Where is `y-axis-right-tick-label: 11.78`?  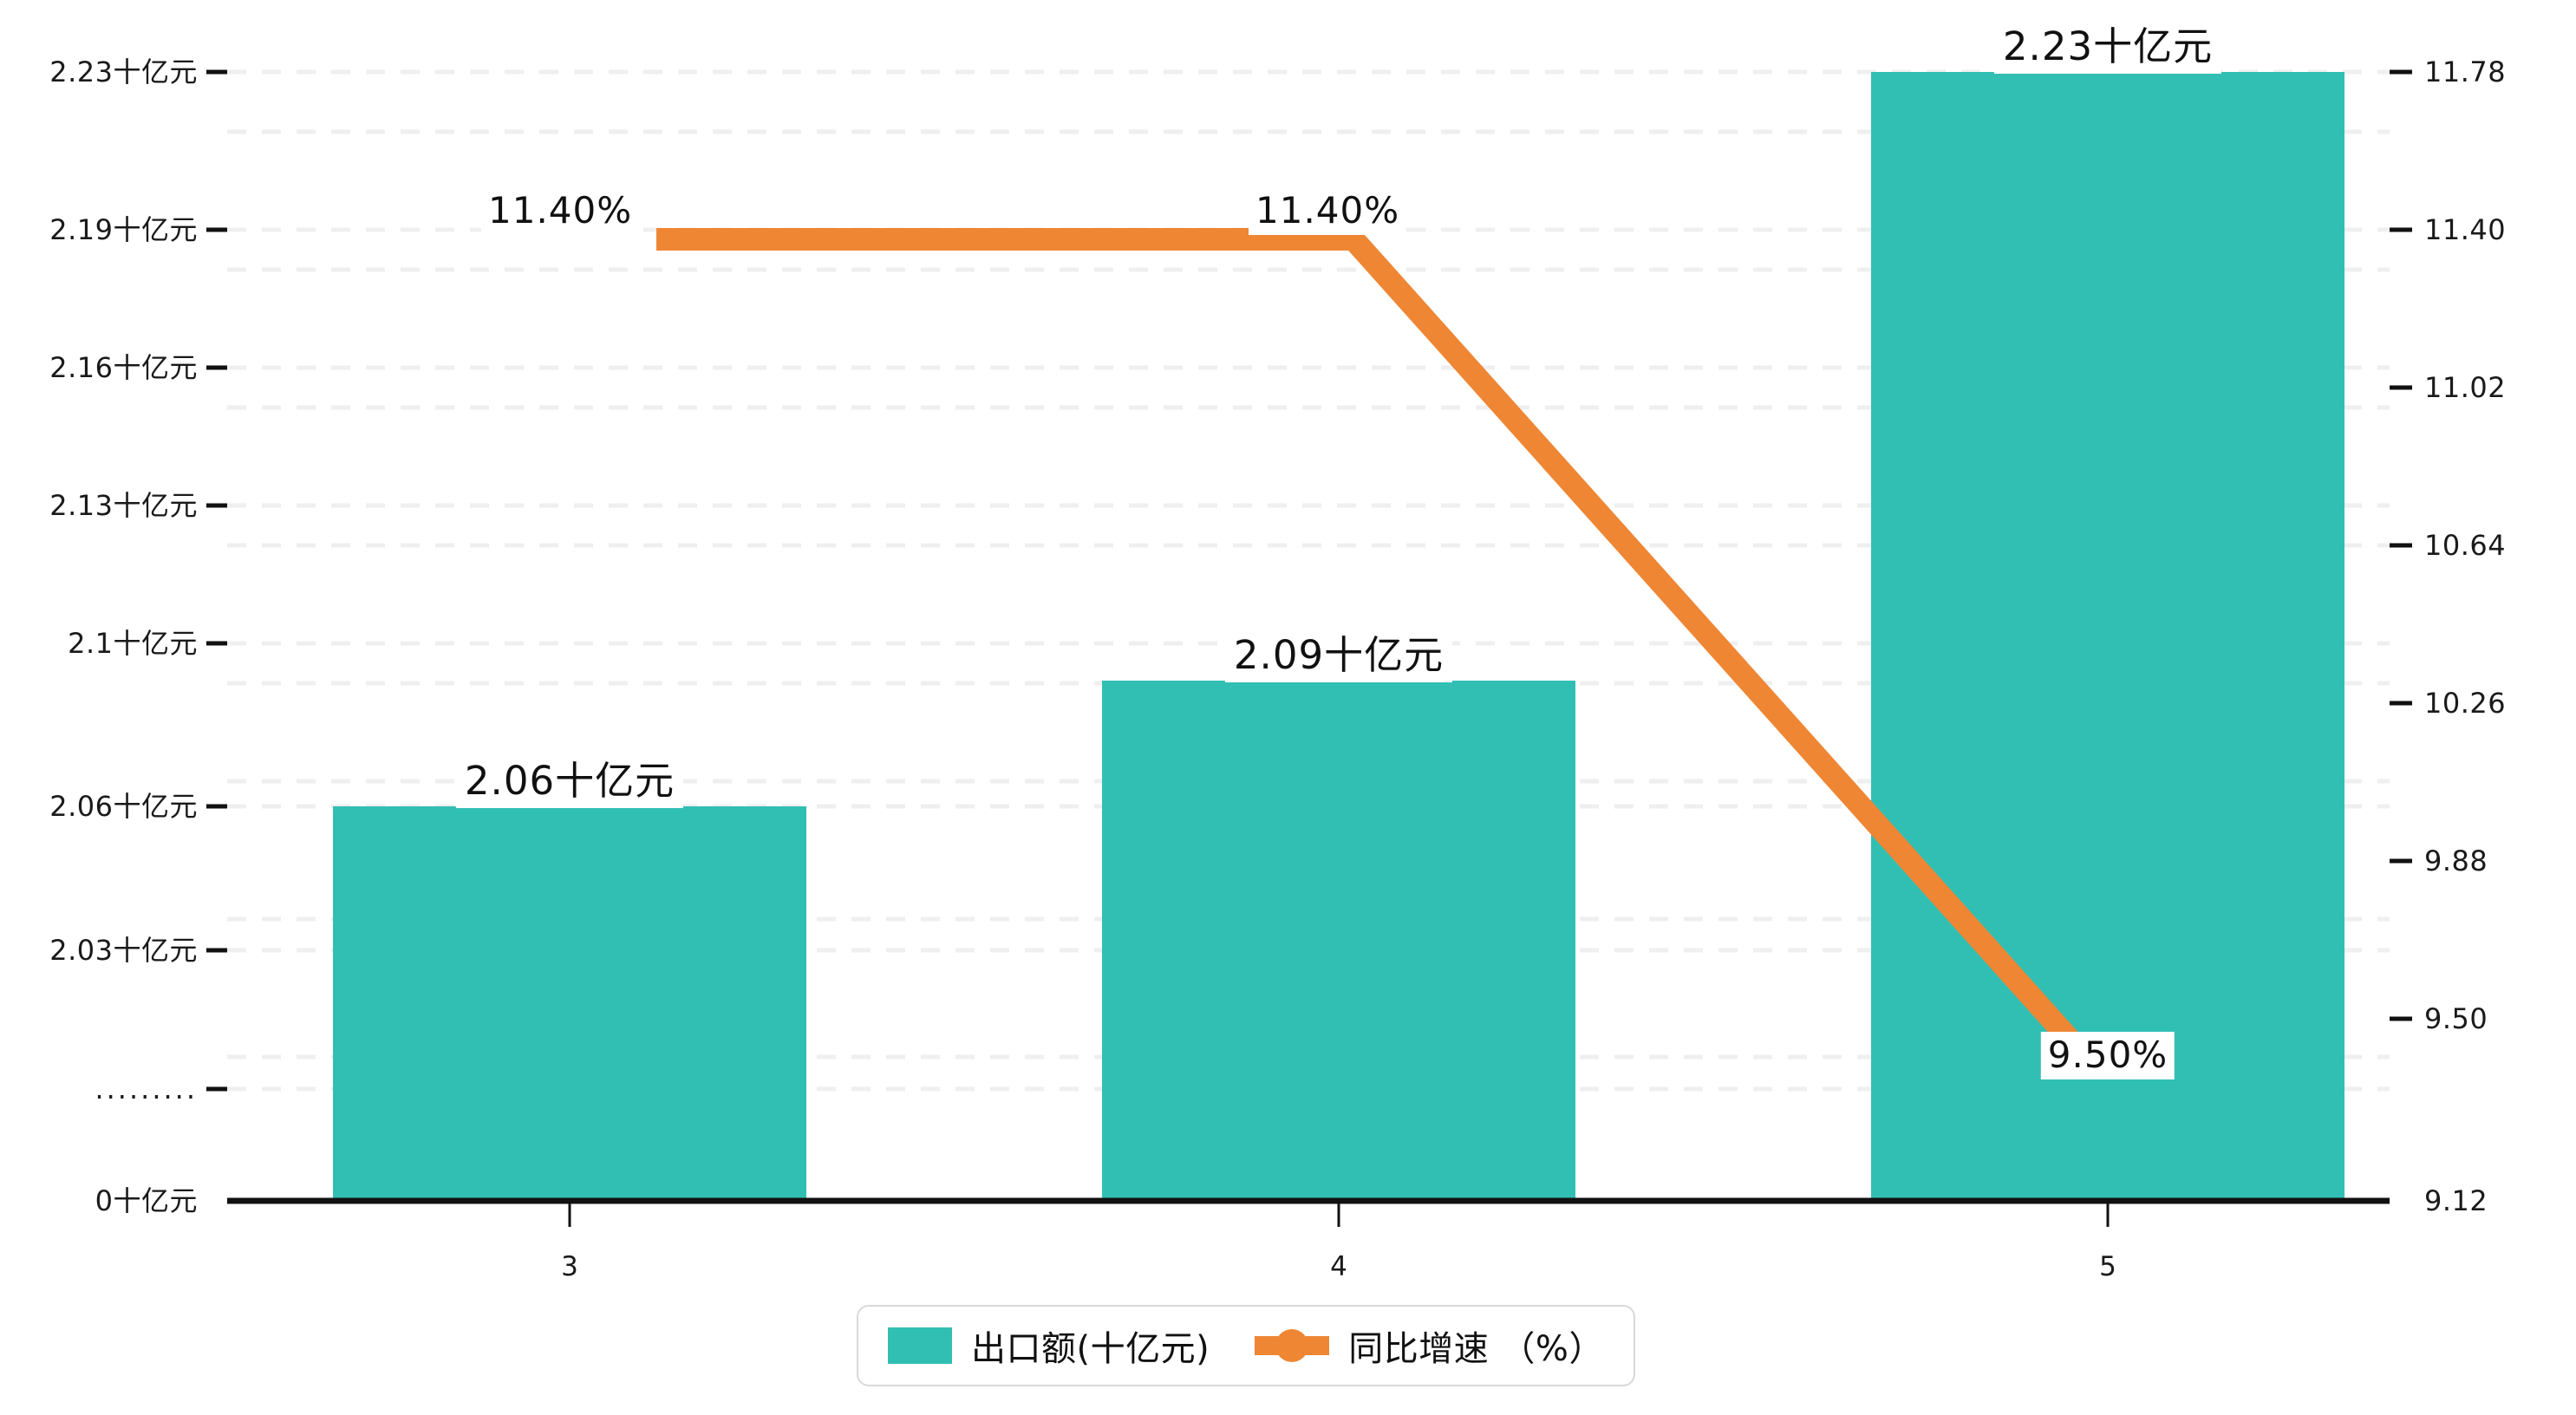 y-axis-right-tick-label: 11.78 is located at coordinates (2466, 71).